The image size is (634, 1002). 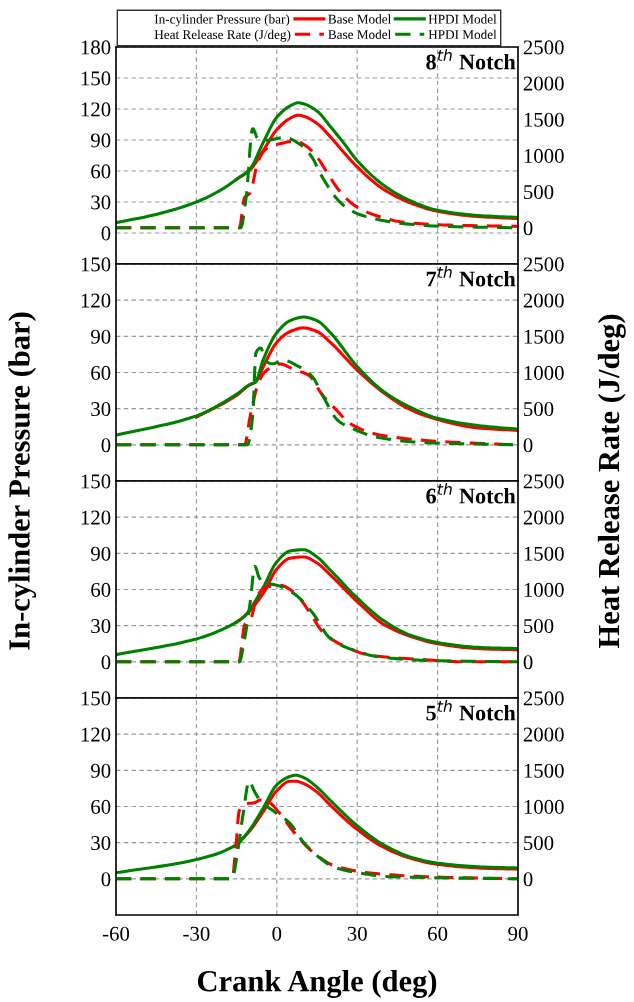 What do you see at coordinates (471, 59) in the screenshot?
I see `chart-title: 8$^{th}$ Notch` at bounding box center [471, 59].